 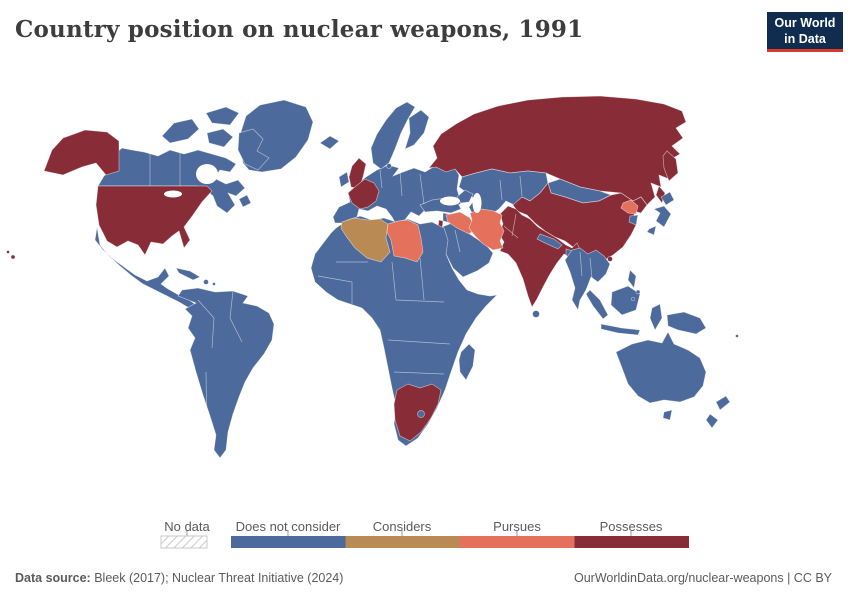 What do you see at coordinates (660, 213) in the screenshot?
I see `map-region-japan` at bounding box center [660, 213].